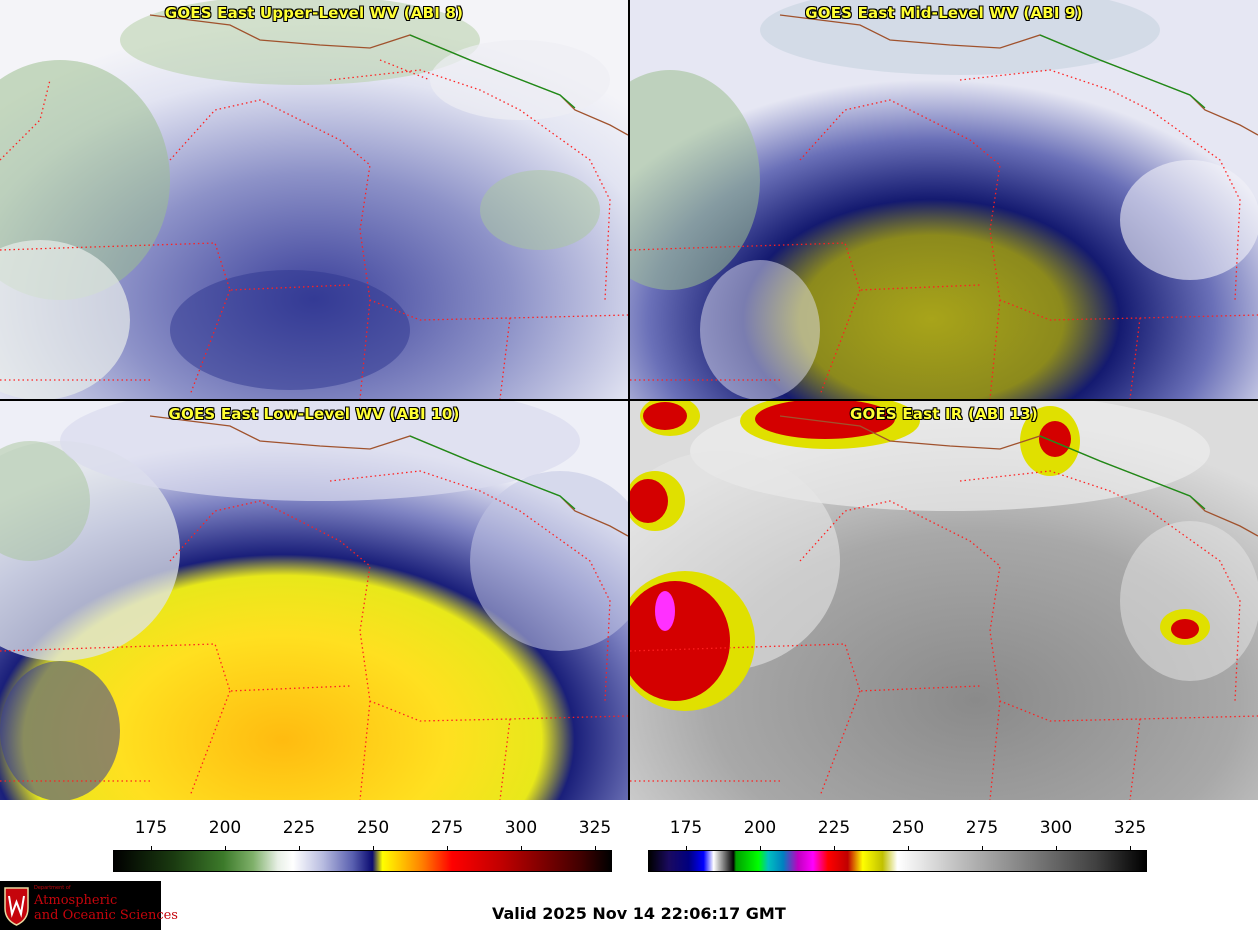  What do you see at coordinates (834, 828) in the screenshot?
I see `ir-tick-label: 225` at bounding box center [834, 828].